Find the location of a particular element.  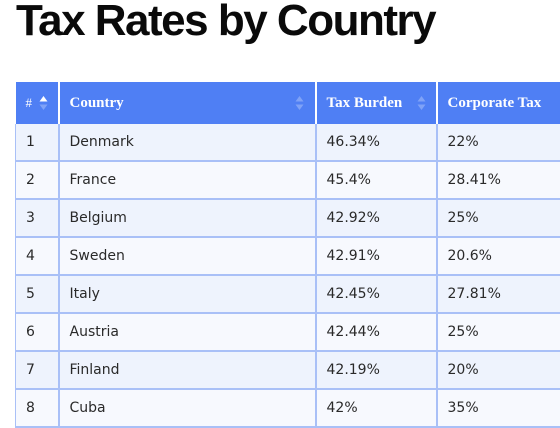

cell-country: Cuba is located at coordinates (187, 408).